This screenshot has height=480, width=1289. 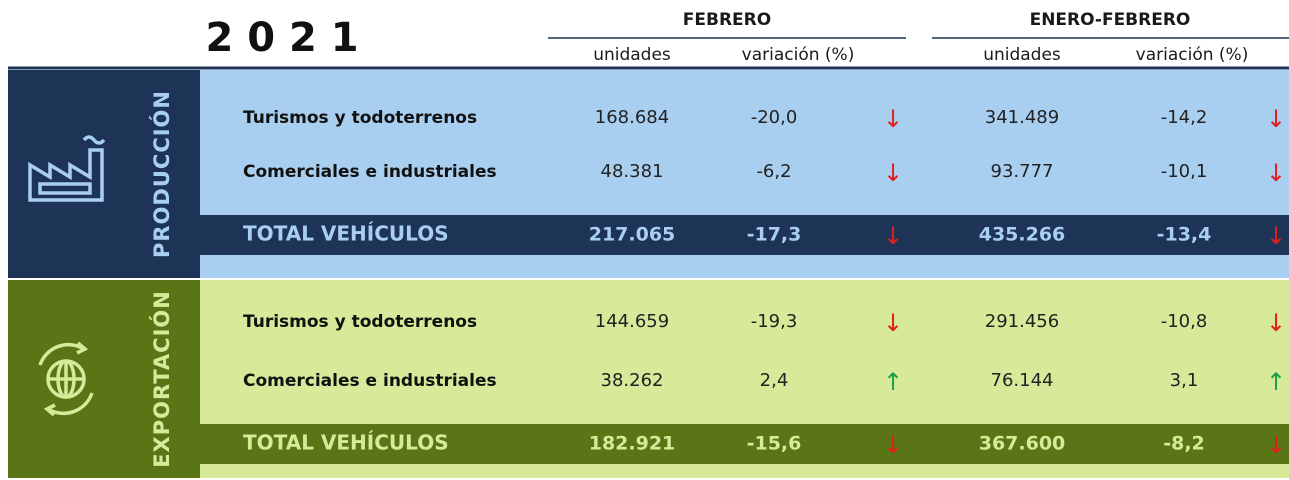 What do you see at coordinates (67, 168) in the screenshot?
I see `factory-icon` at bounding box center [67, 168].